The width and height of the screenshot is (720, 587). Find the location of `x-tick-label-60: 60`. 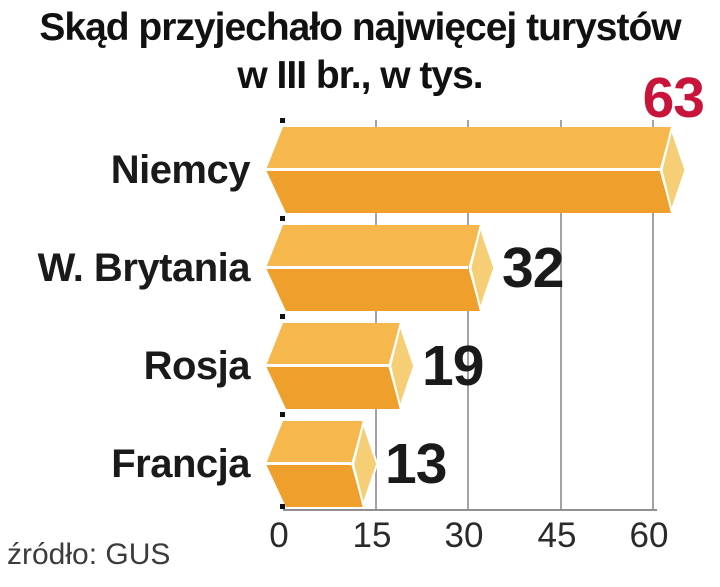

x-tick-label-60: 60 is located at coordinates (649, 535).